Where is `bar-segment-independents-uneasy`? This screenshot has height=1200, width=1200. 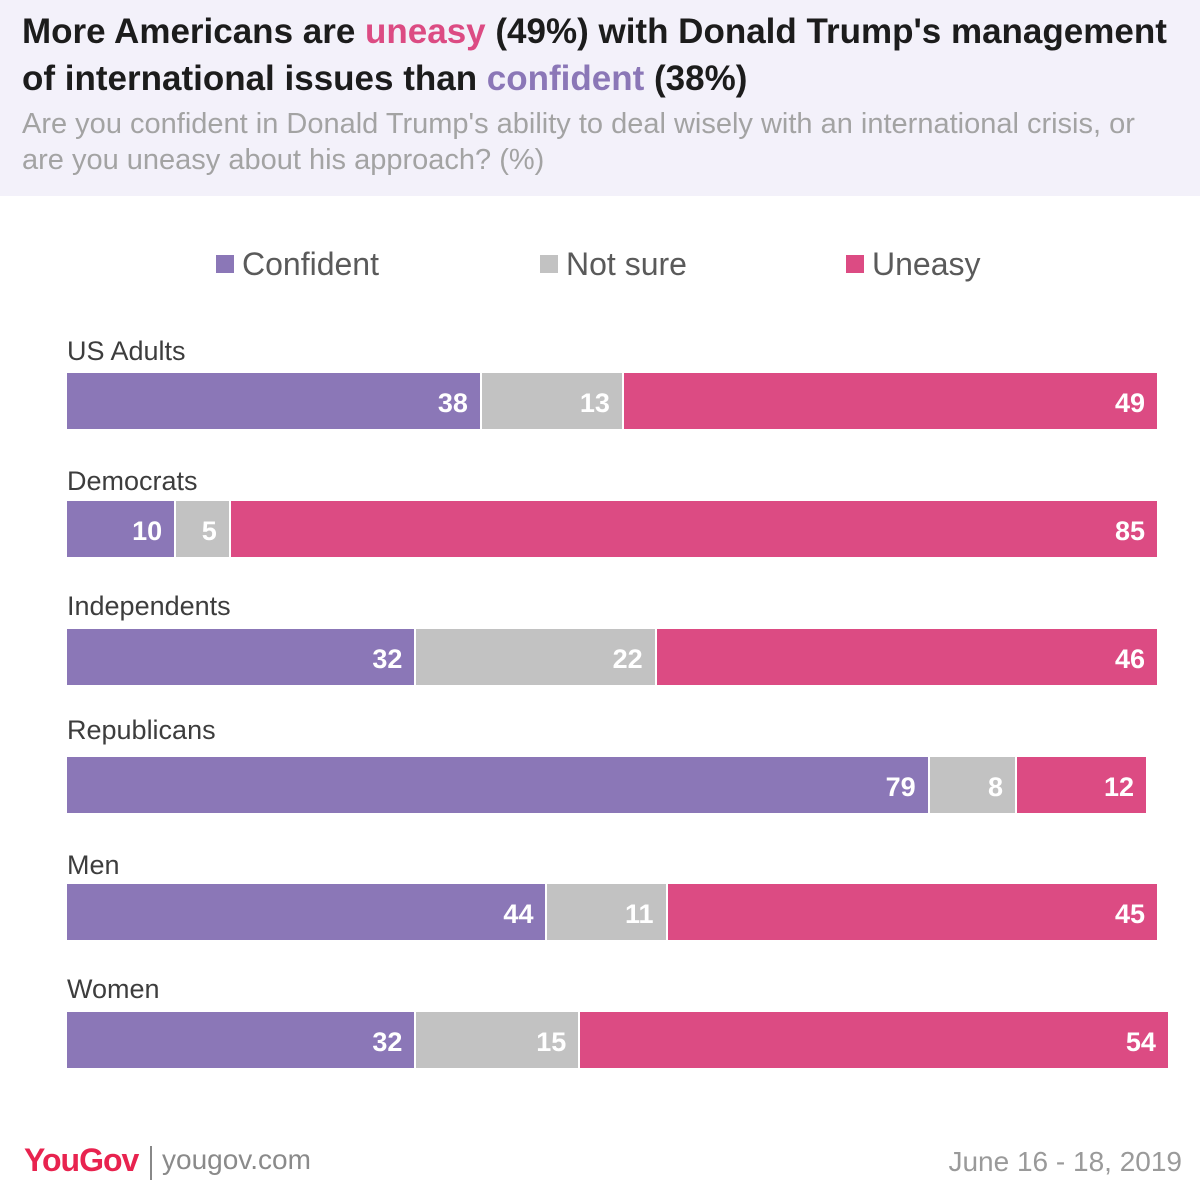 bar-segment-independents-uneasy is located at coordinates (906, 657).